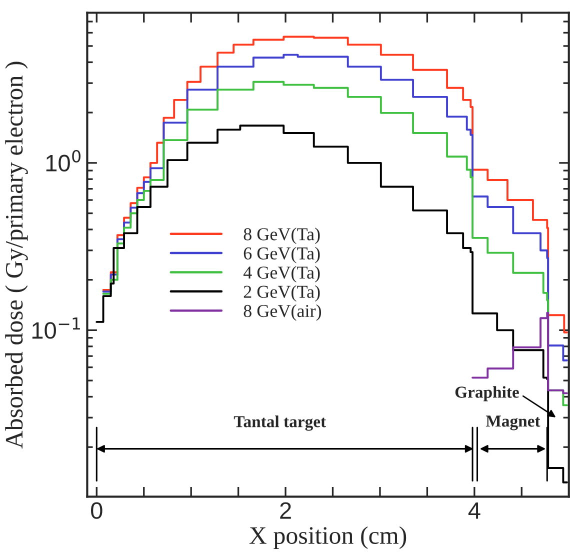 This screenshot has height=555, width=570. Describe the element at coordinates (474, 510) in the screenshot. I see `x-tick-label: 4` at that location.